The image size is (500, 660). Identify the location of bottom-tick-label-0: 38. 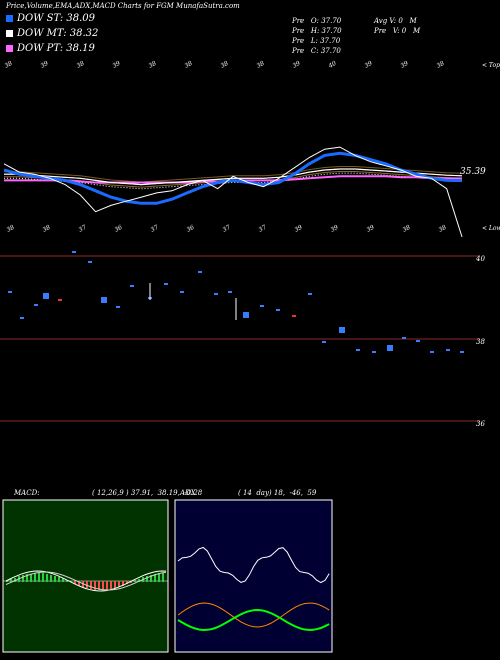
(11, 229).